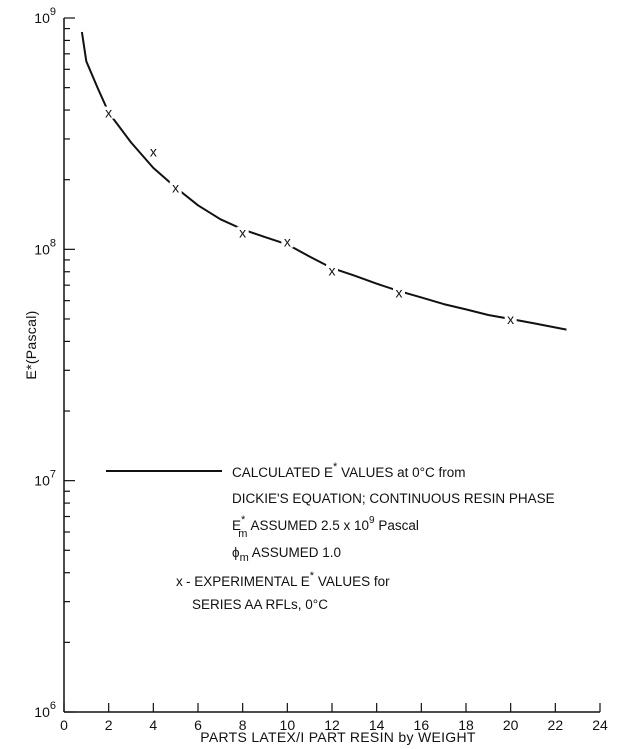  Describe the element at coordinates (109, 725) in the screenshot. I see `x-tick-label: 2` at that location.